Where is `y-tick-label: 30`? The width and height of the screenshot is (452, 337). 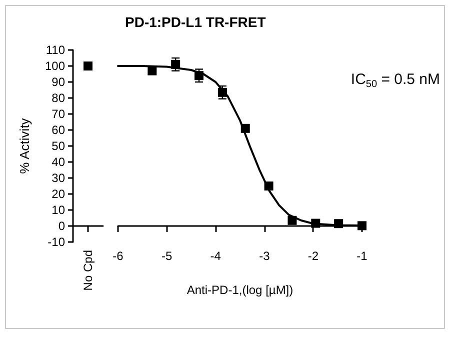 y-tick-label: 30 is located at coordinates (59, 178).